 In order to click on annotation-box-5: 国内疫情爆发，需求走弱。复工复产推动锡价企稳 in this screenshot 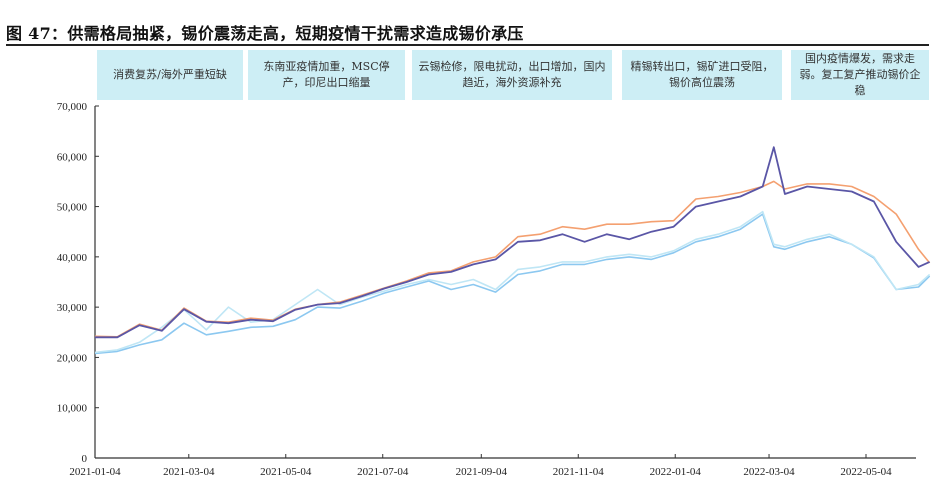, I will do `click(860, 75)`.